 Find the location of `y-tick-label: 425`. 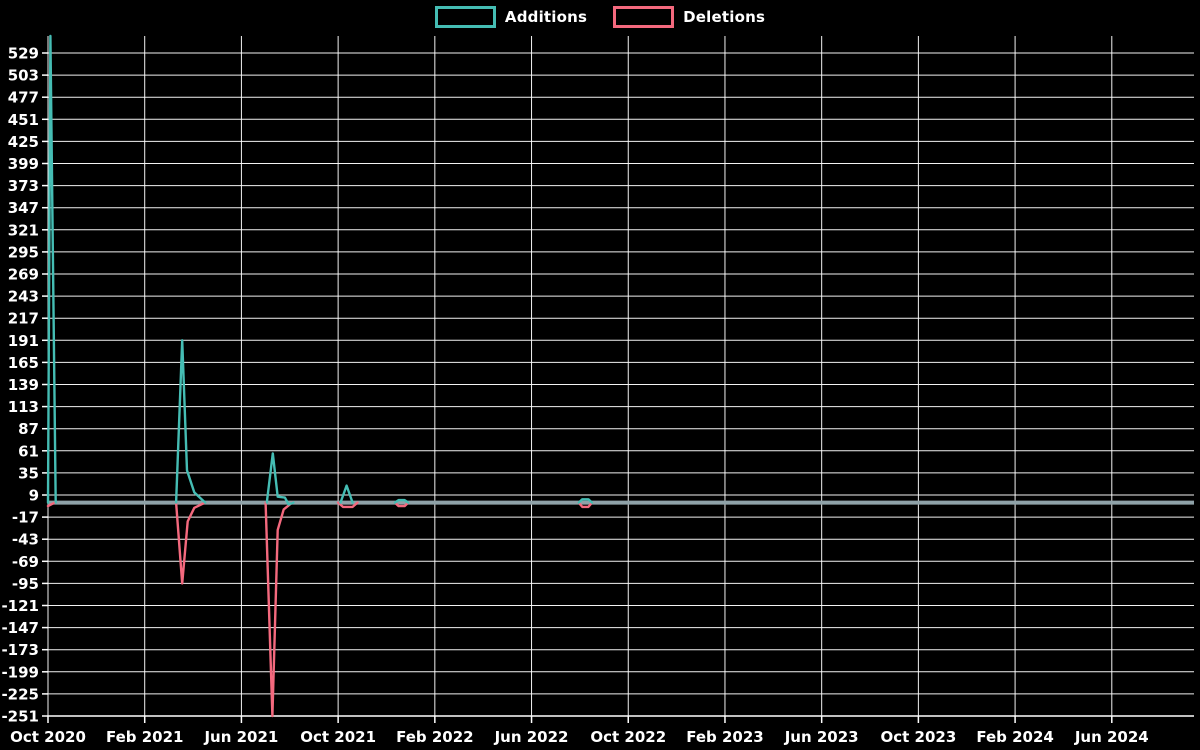

y-tick-label: 425 is located at coordinates (23, 142).